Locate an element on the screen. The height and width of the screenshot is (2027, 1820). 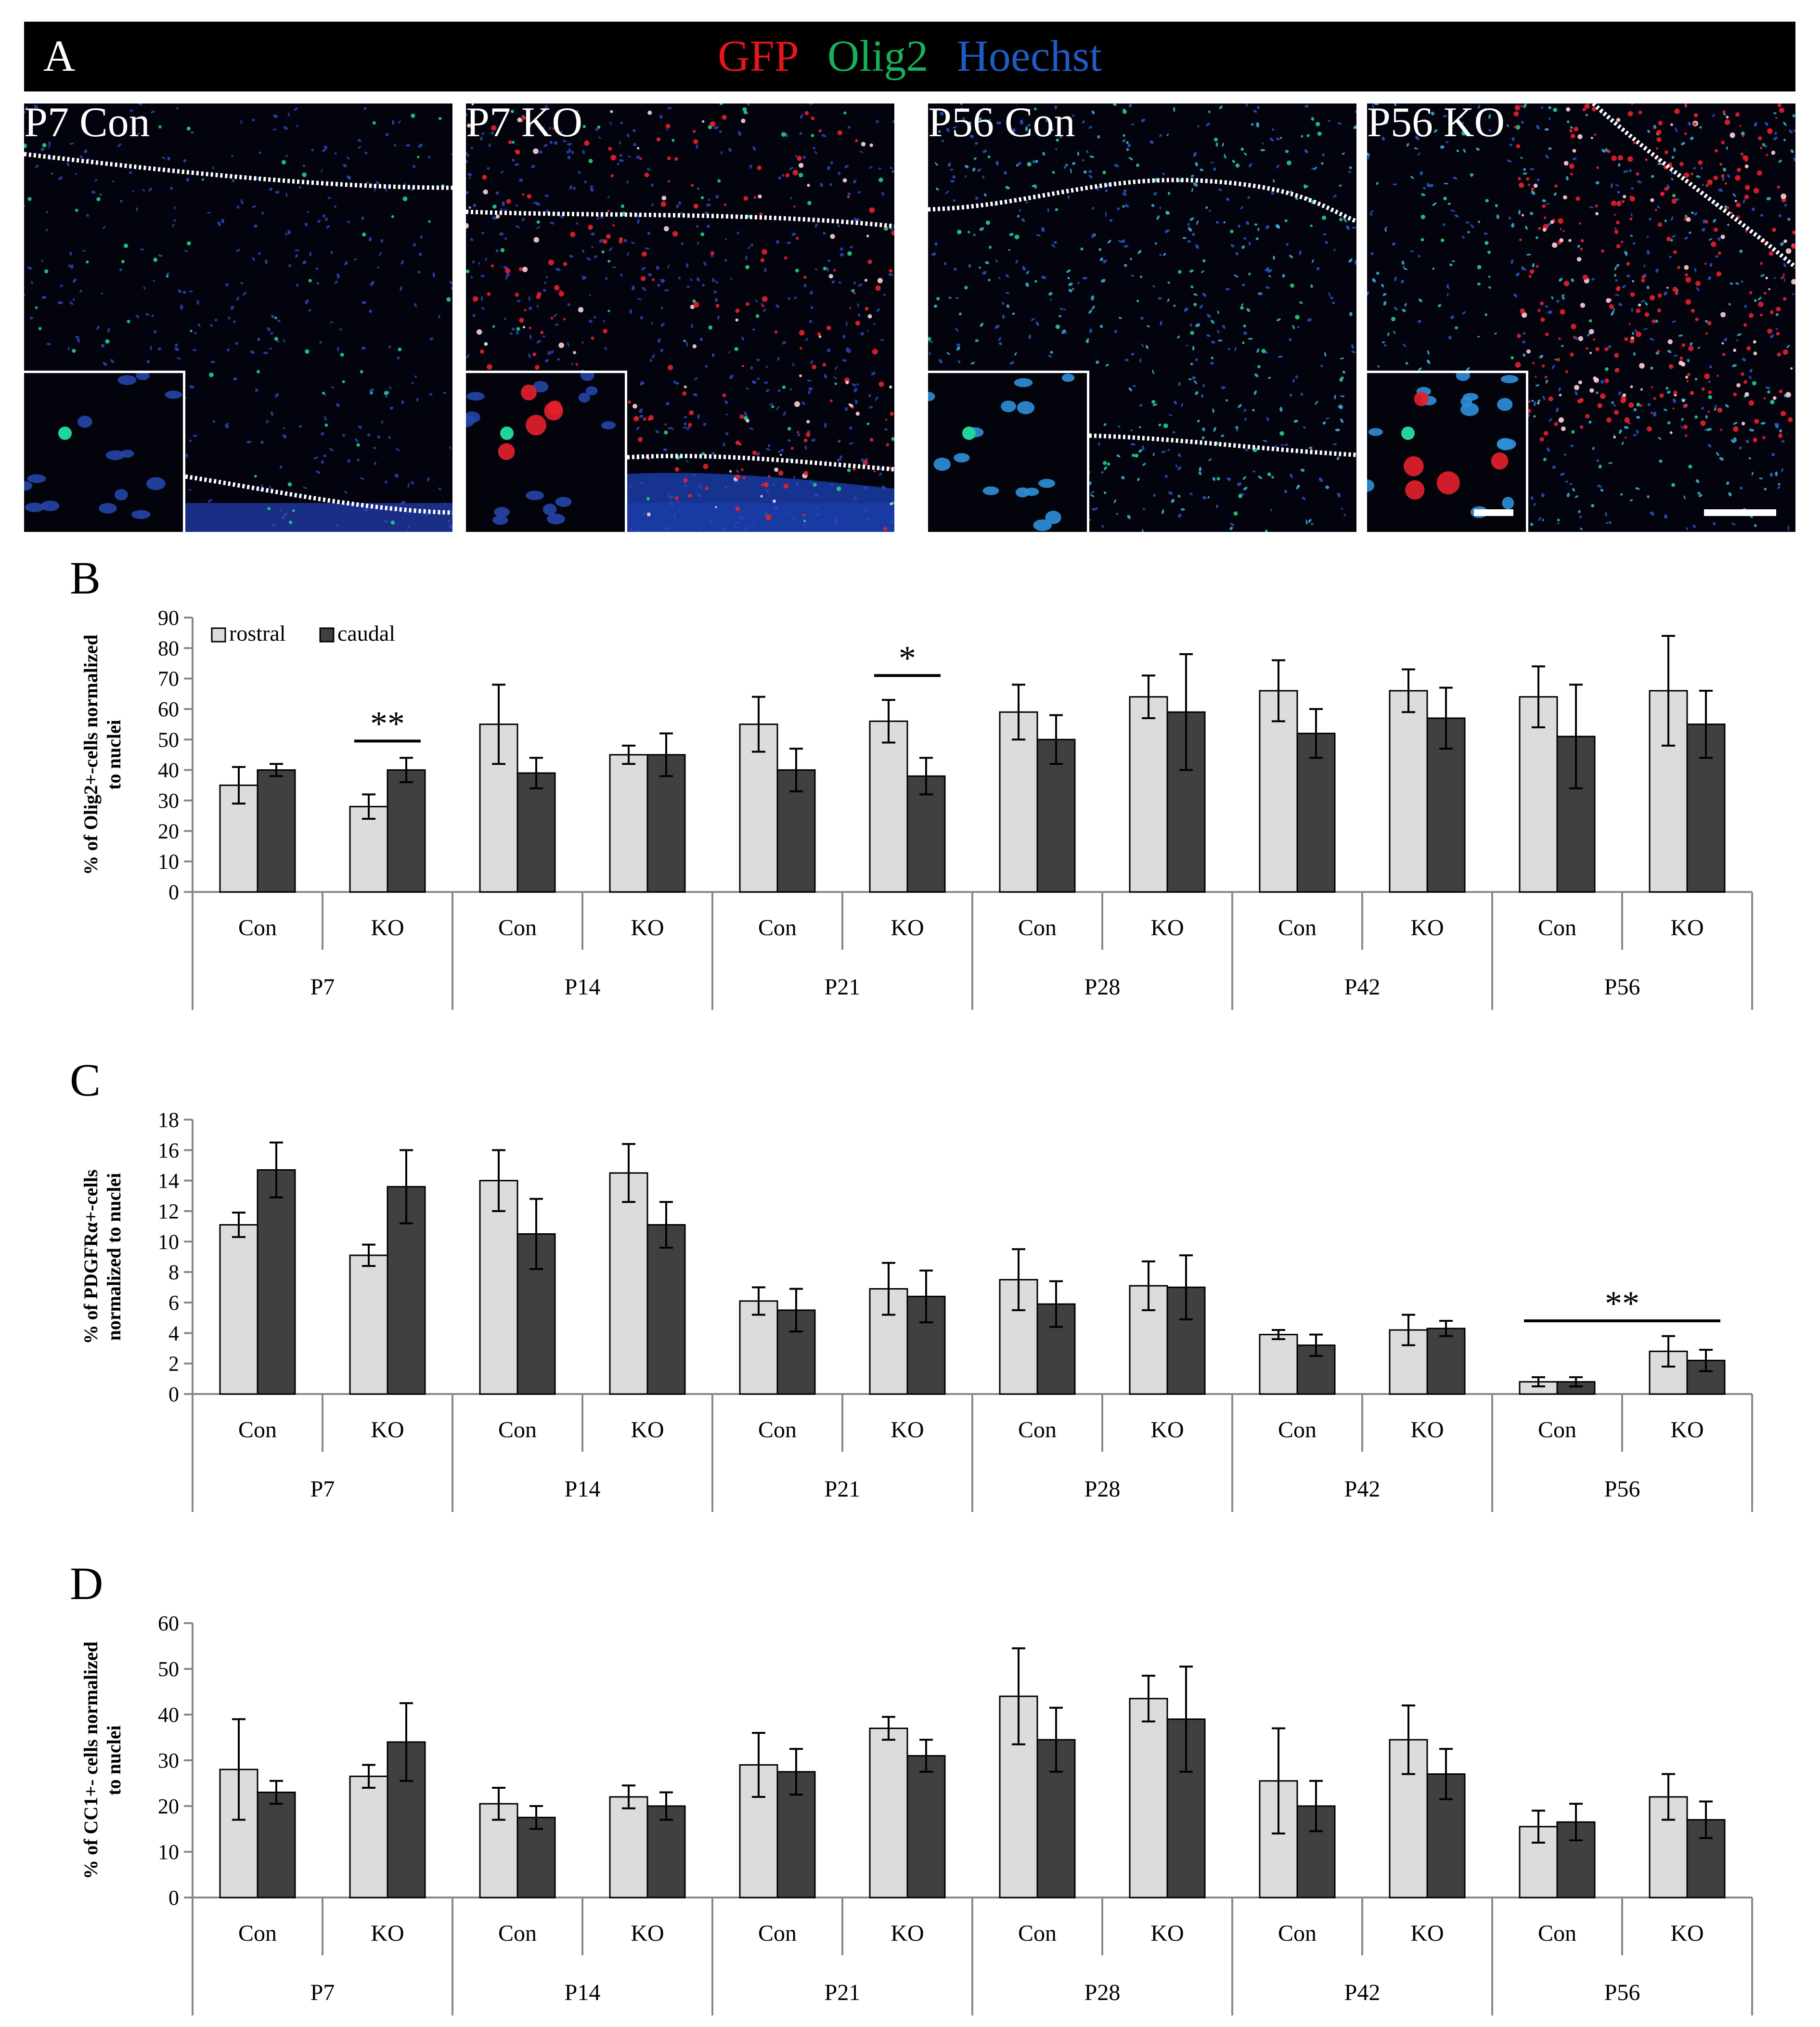
y-tick-label: 6 is located at coordinates (174, 1303).